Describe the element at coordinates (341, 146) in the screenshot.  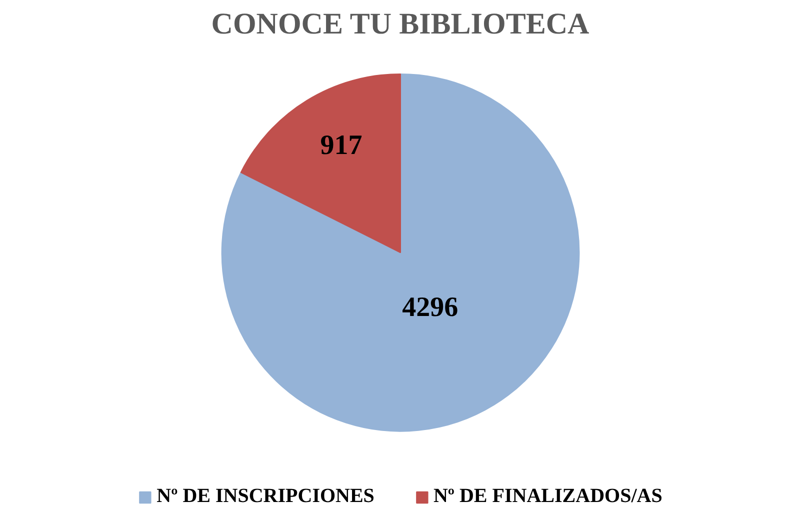
I see `data-label: 917` at that location.